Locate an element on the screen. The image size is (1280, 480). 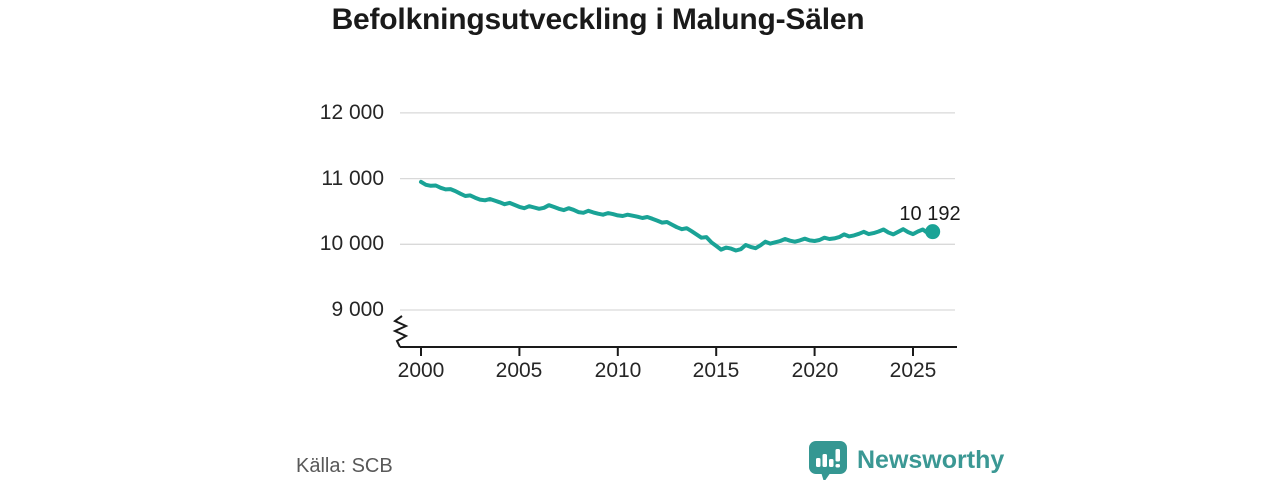
axis-break-icon is located at coordinates (400, 331).